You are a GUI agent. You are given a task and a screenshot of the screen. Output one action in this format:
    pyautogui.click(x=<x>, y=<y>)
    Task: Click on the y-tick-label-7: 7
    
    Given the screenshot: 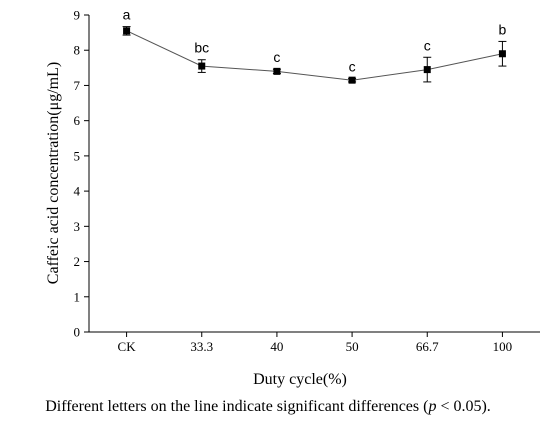 What is the action you would take?
    pyautogui.click(x=77, y=85)
    